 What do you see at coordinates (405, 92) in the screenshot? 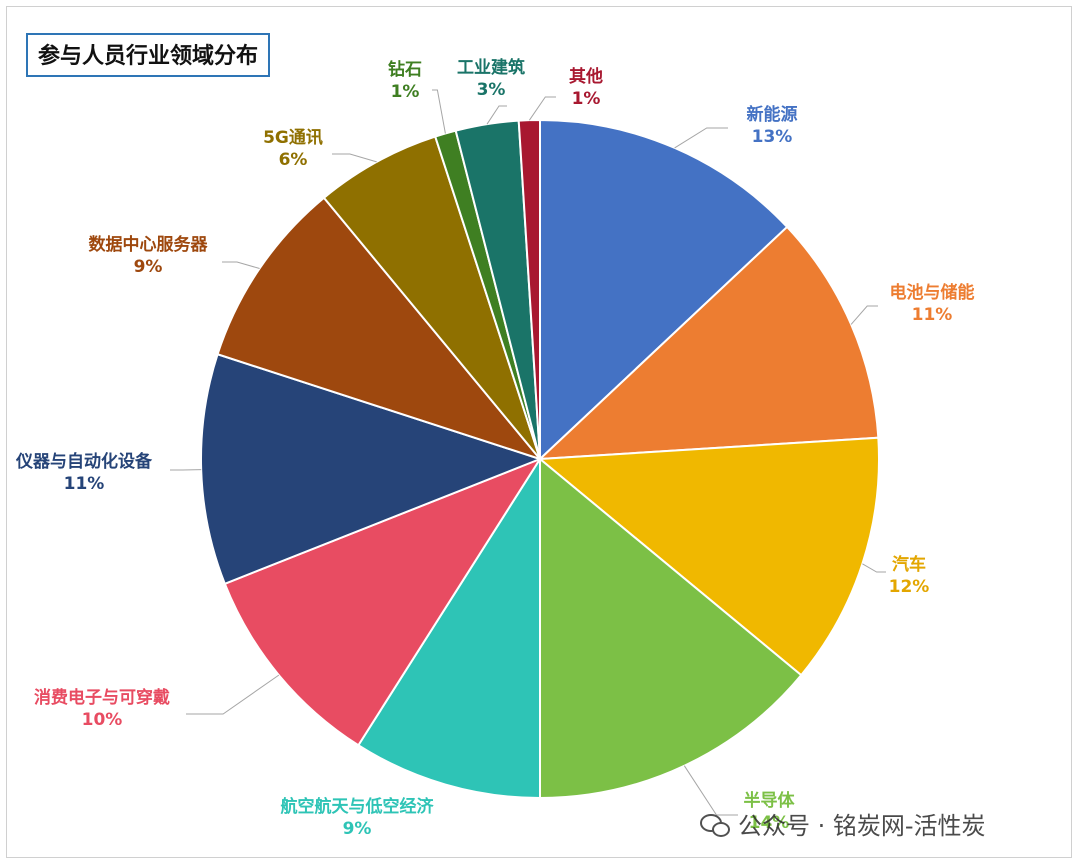
I see `slice-pct-9: 1%` at bounding box center [405, 92].